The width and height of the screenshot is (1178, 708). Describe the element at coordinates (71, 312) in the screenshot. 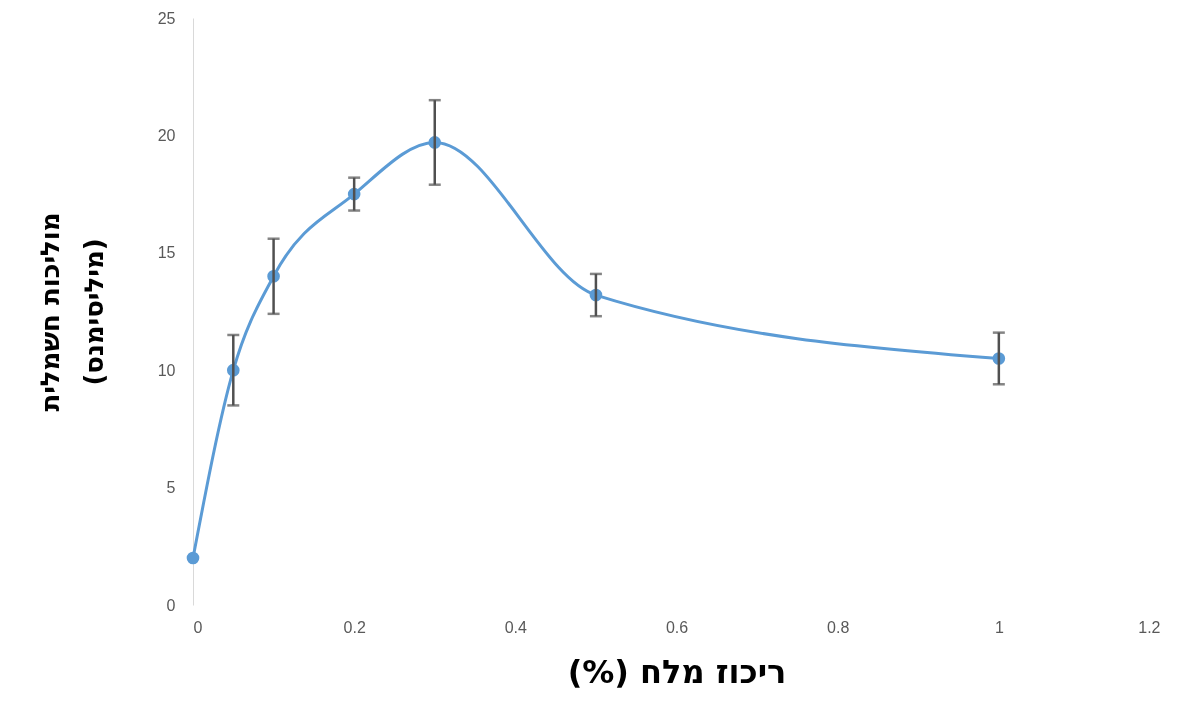

I see `y-axis-title: מוליכות חשמלית (מיליסימנס)` at that location.